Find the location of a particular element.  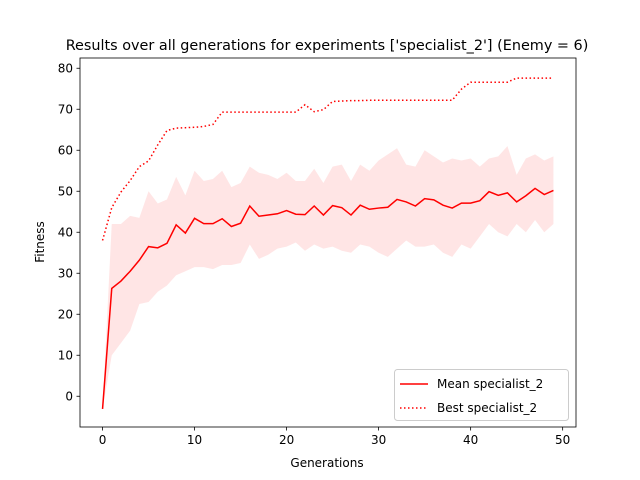

y-tick-label: 0 is located at coordinates (69, 396).